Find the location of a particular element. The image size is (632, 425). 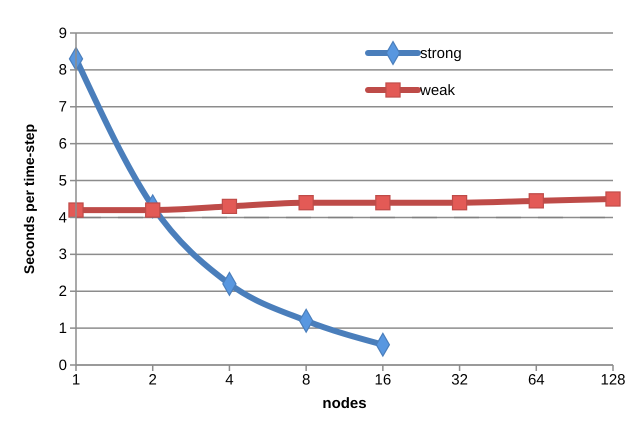

y-tick-label: 7 is located at coordinates (62, 107).